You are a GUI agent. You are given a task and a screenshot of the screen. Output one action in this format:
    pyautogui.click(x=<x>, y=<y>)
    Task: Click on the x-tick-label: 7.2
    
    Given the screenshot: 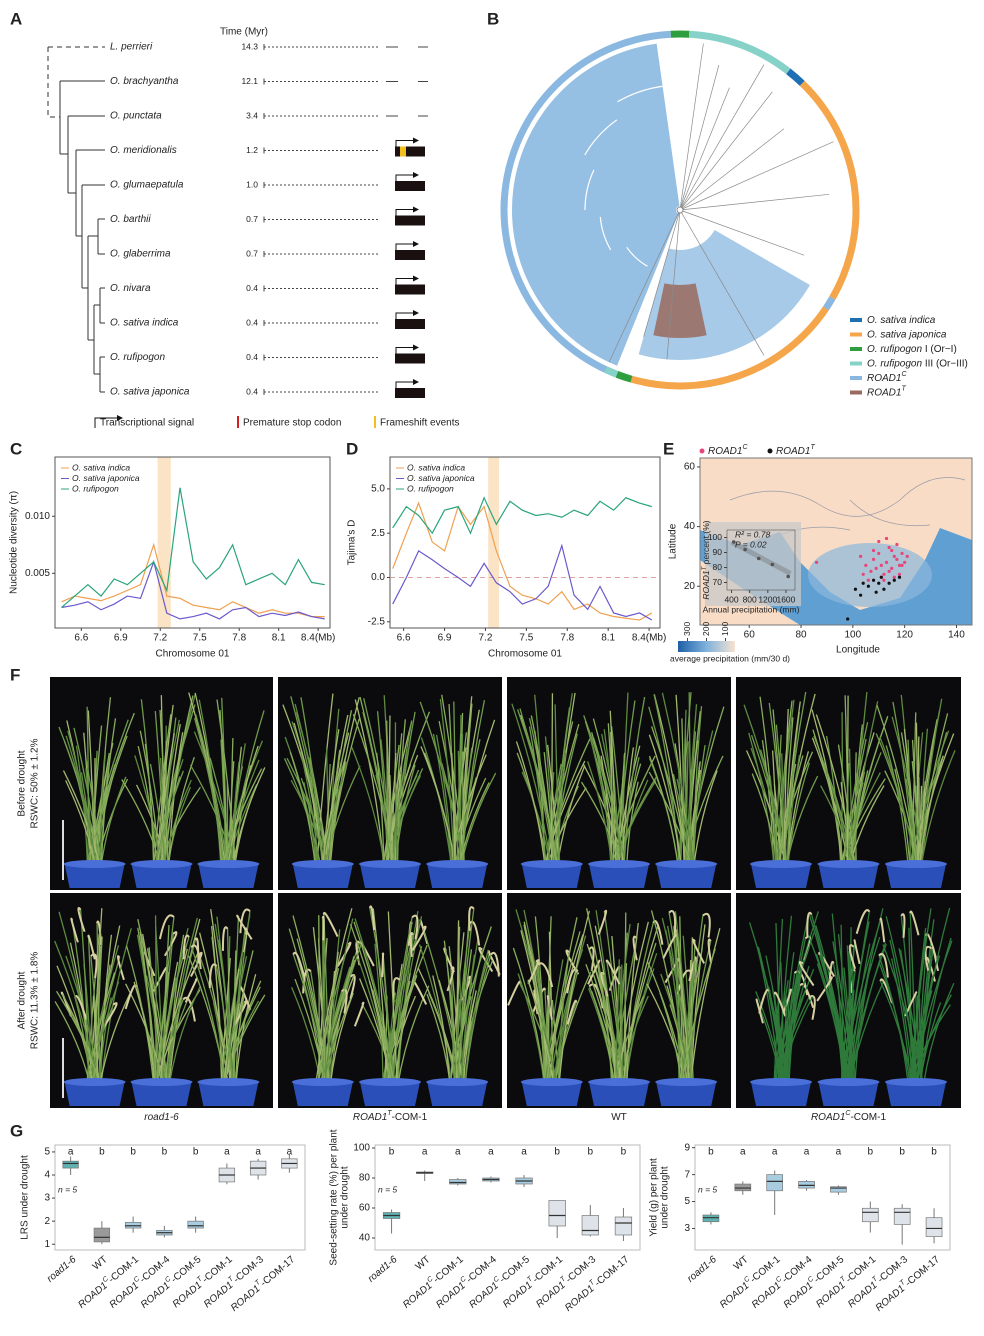 What is the action you would take?
    pyautogui.click(x=160, y=638)
    